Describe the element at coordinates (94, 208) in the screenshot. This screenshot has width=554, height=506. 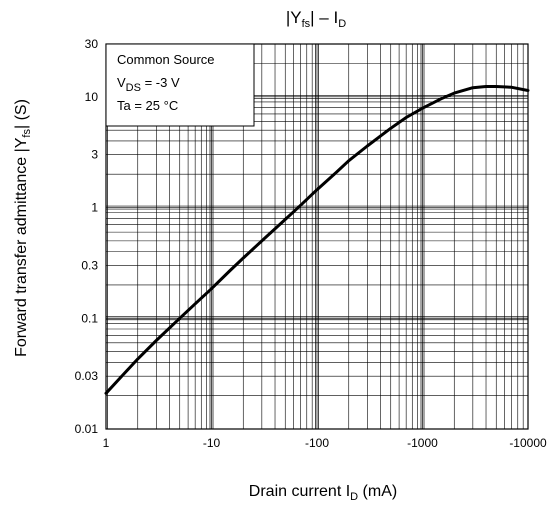
I see `y-tick-label: 1` at that location.